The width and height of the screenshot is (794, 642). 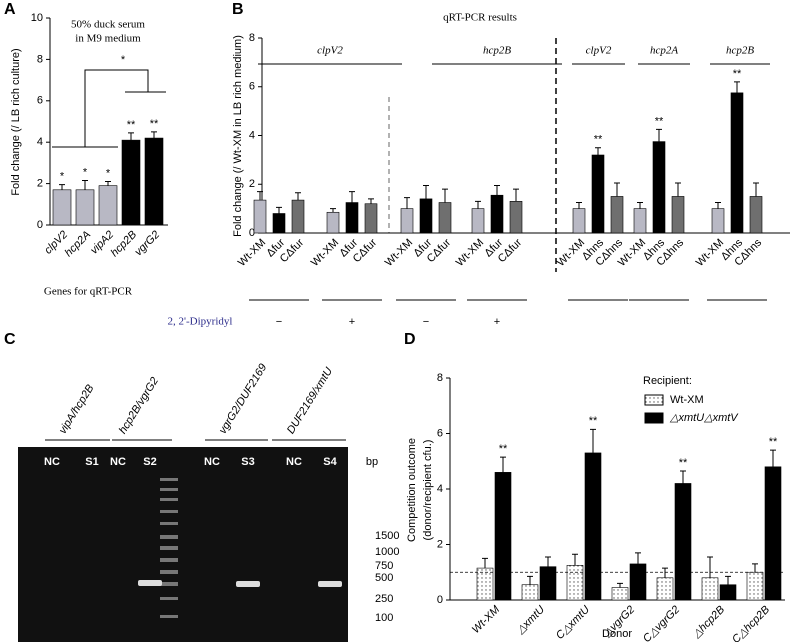 I want to click on marker-label: 1000, so click(x=387, y=552).